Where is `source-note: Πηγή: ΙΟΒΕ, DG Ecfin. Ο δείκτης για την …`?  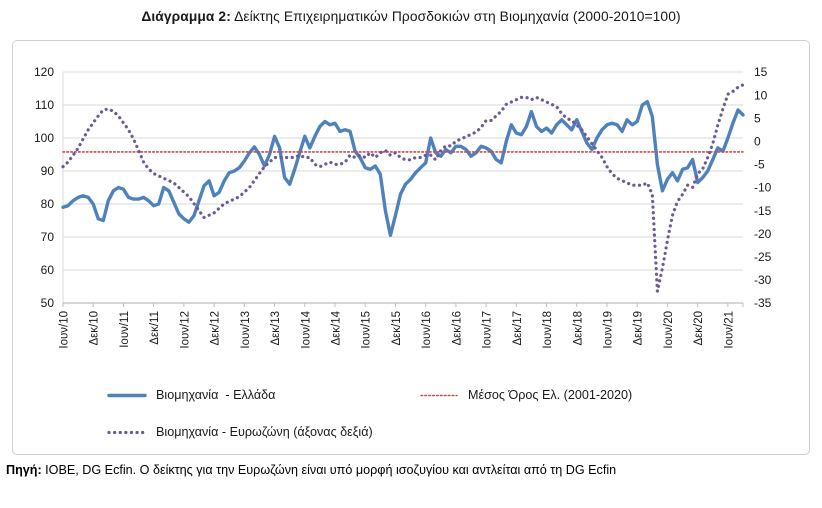
source-note: Πηγή: ΙΟΒΕ, DG Ecfin. Ο δείκτης για την … is located at coordinates (412, 470).